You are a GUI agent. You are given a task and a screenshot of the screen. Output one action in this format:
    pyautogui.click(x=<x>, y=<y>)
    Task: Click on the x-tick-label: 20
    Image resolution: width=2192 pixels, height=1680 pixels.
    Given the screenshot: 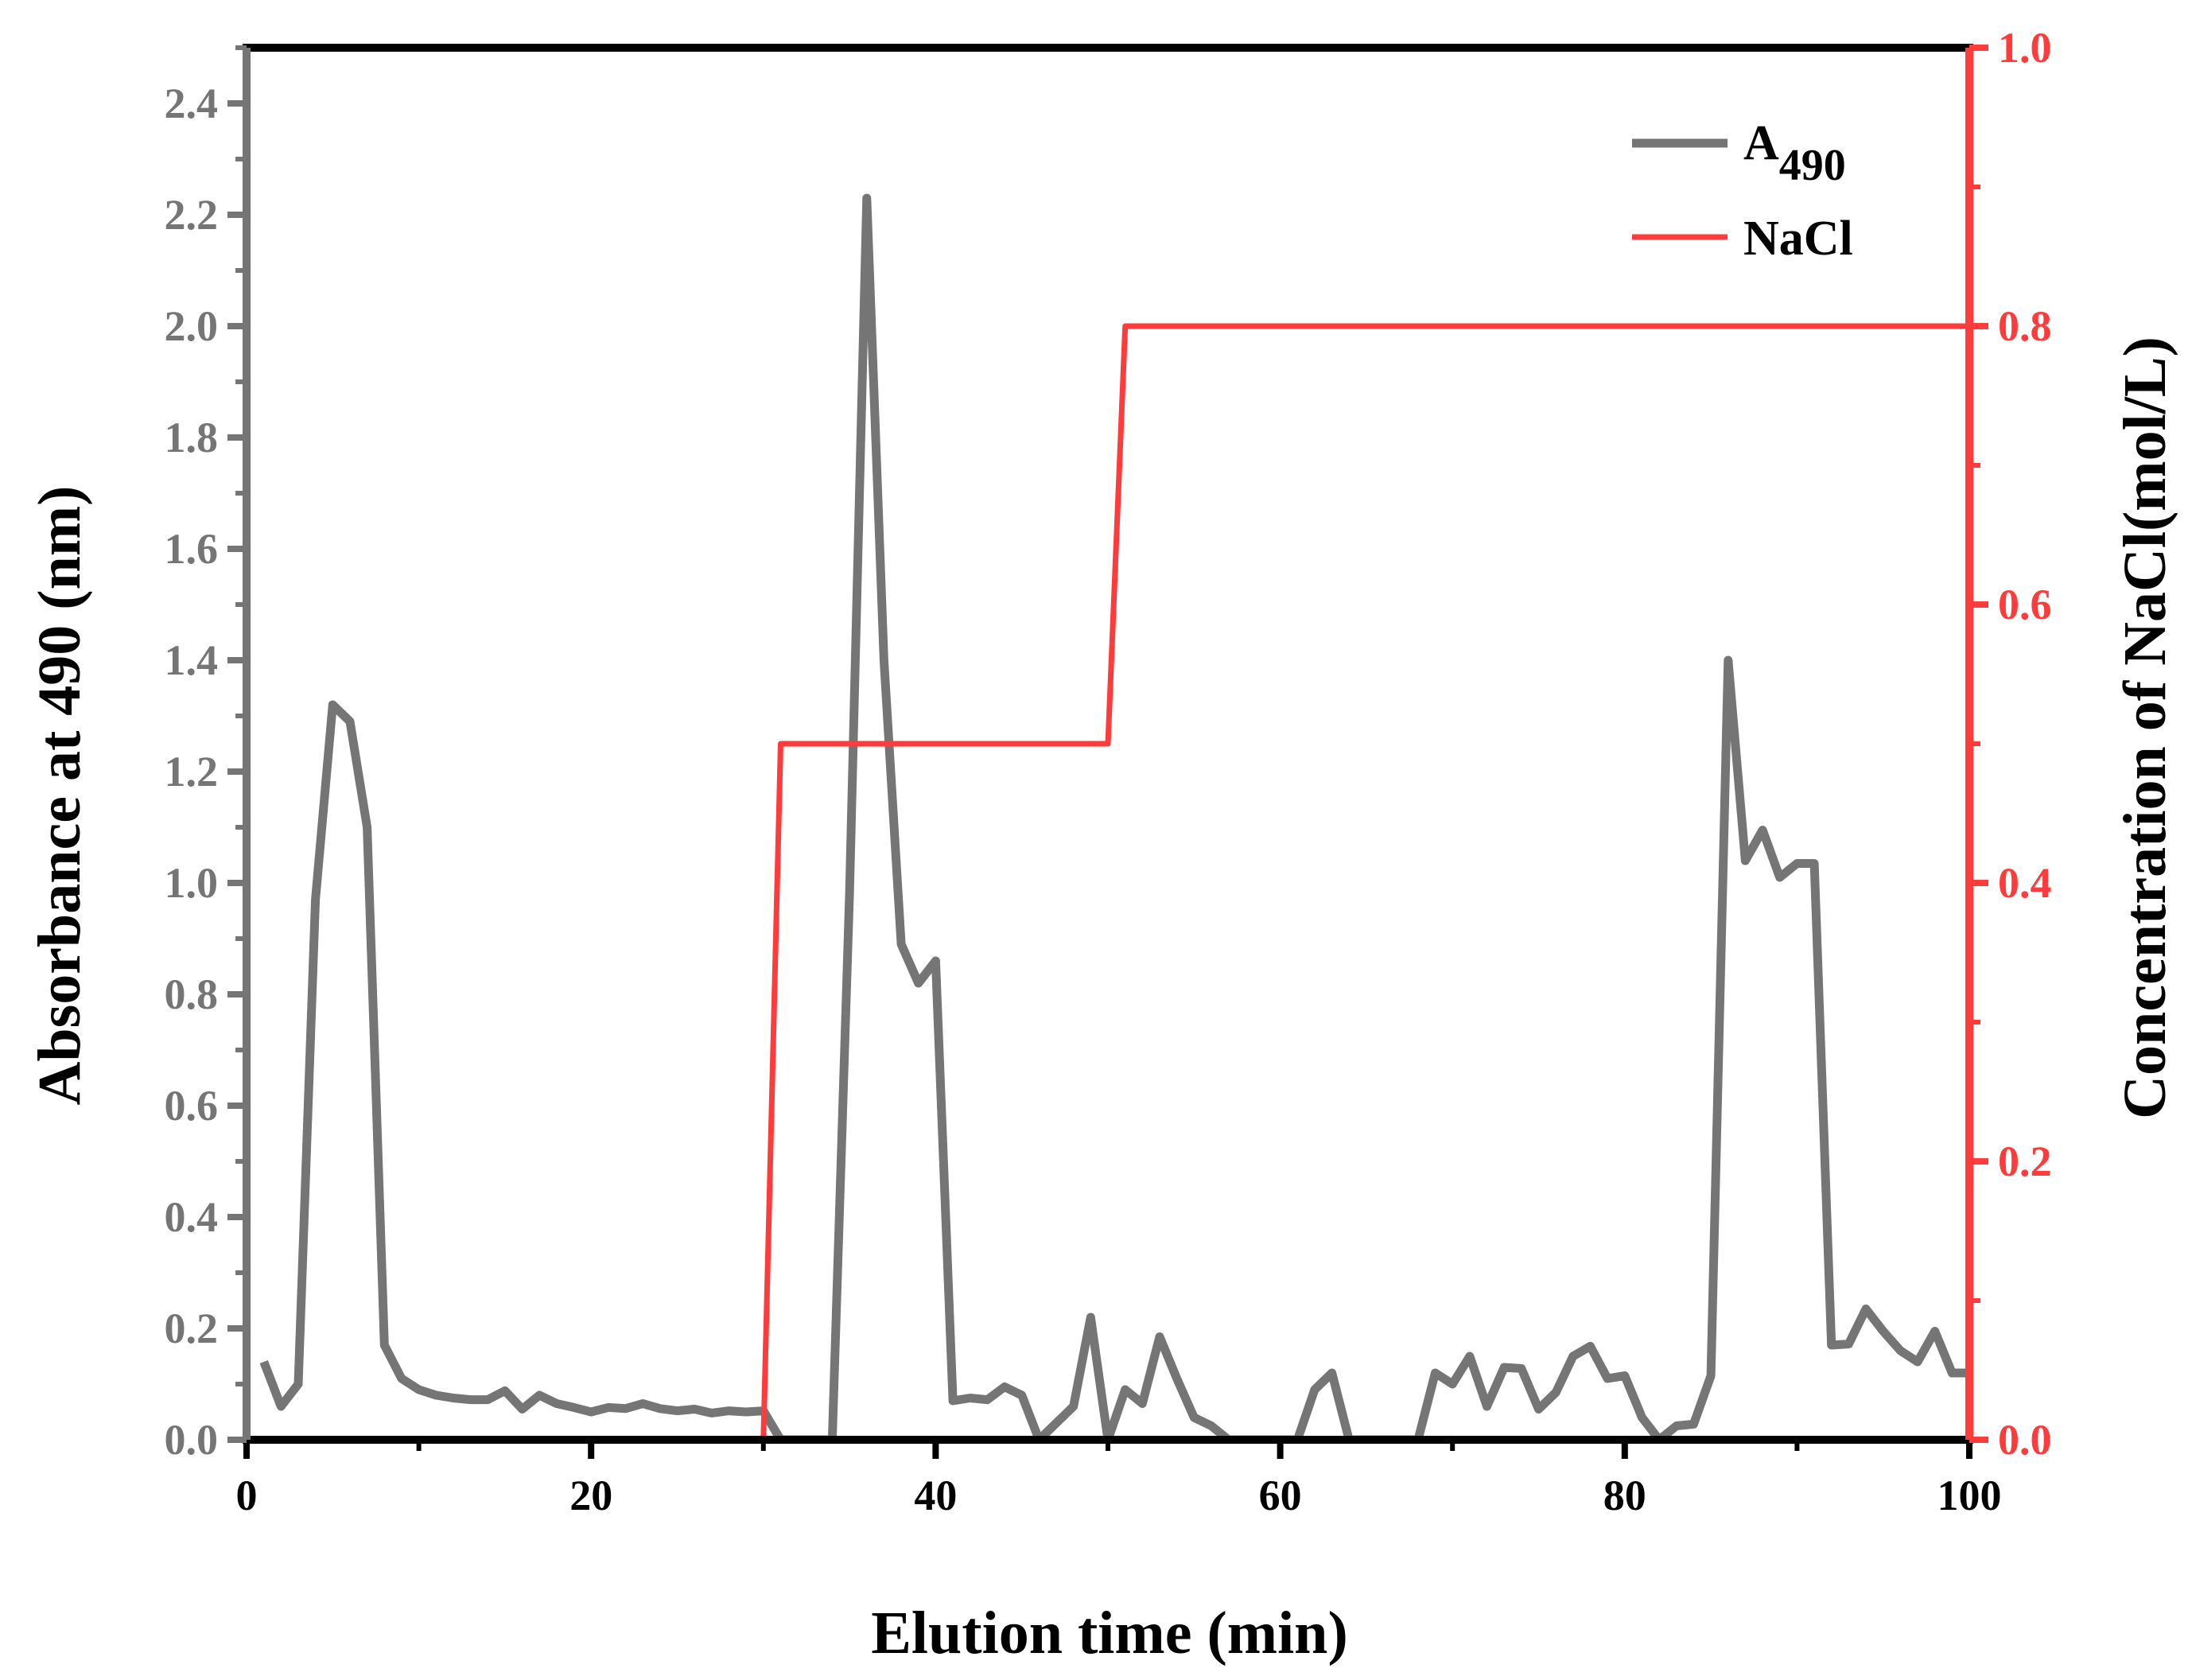 What is the action you would take?
    pyautogui.click(x=591, y=1495)
    